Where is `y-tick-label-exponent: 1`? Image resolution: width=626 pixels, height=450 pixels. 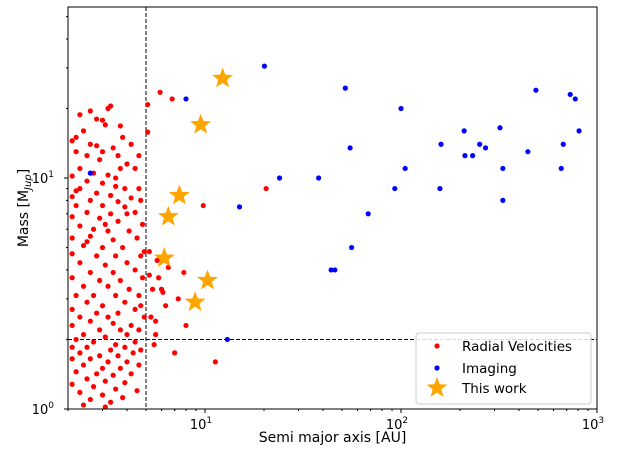
y-tick-label-exponent: 1 is located at coordinates (51, 175).